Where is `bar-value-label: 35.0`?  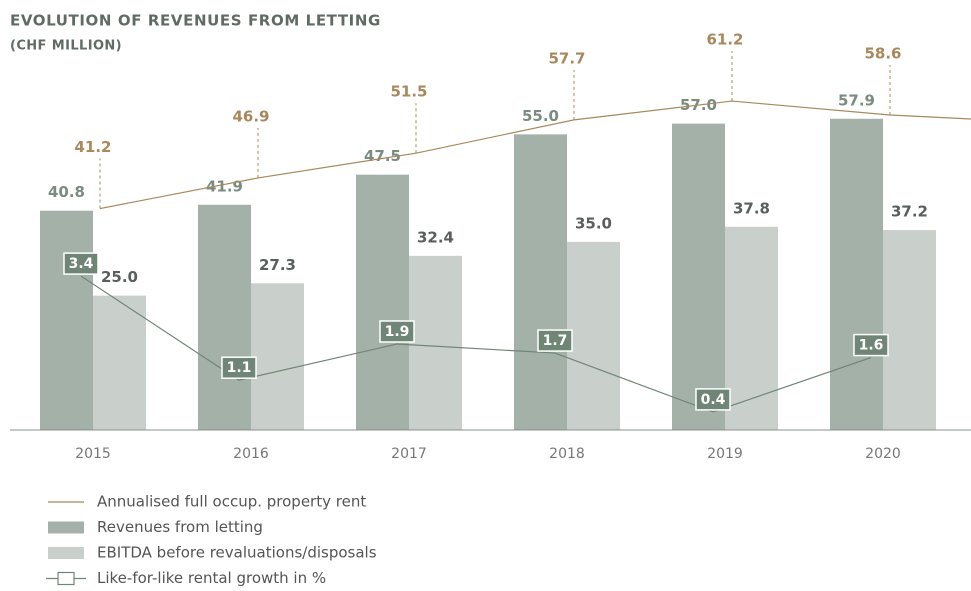 bar-value-label: 35.0 is located at coordinates (593, 223).